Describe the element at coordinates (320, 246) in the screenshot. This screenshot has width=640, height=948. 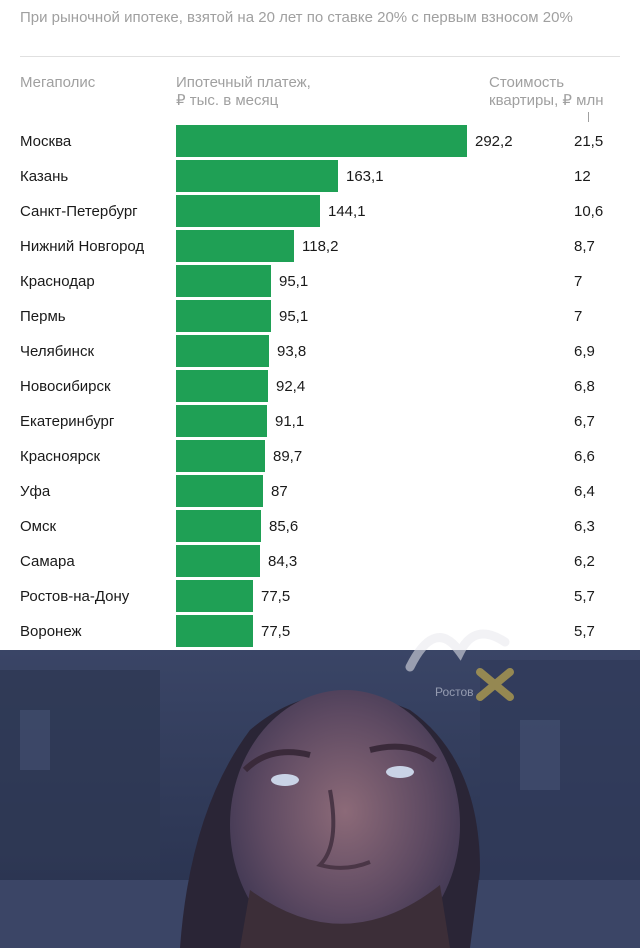
I see `bar-value-label: 118,2` at that location.